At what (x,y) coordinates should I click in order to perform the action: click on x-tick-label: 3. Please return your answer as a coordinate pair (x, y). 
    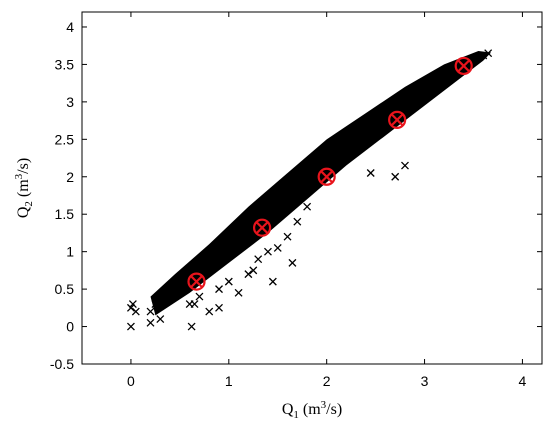
    Looking at the image, I should click on (425, 381).